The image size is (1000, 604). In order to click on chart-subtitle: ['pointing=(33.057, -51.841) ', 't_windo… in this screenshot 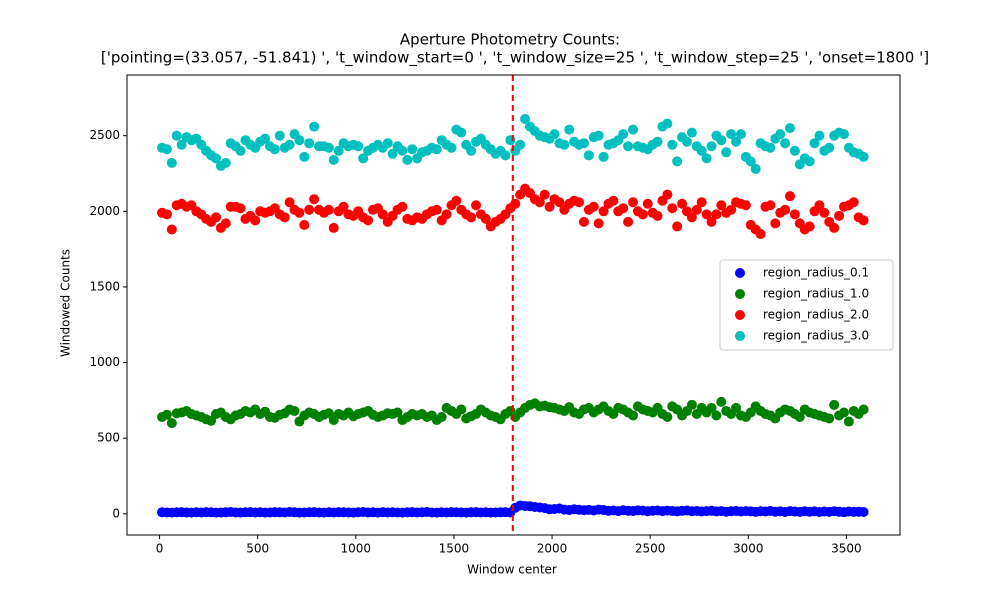, I will do `click(515, 58)`.